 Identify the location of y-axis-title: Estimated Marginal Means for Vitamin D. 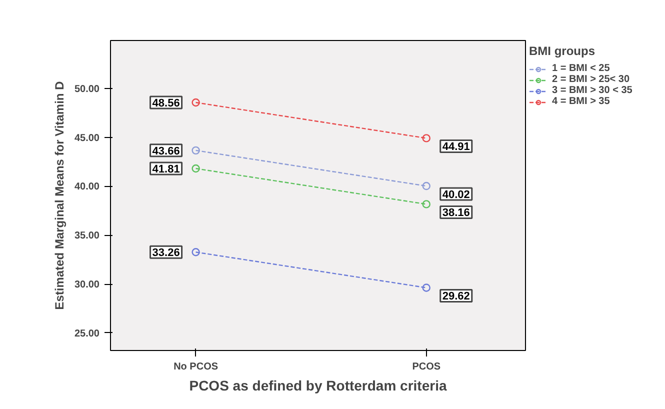
(59, 195).